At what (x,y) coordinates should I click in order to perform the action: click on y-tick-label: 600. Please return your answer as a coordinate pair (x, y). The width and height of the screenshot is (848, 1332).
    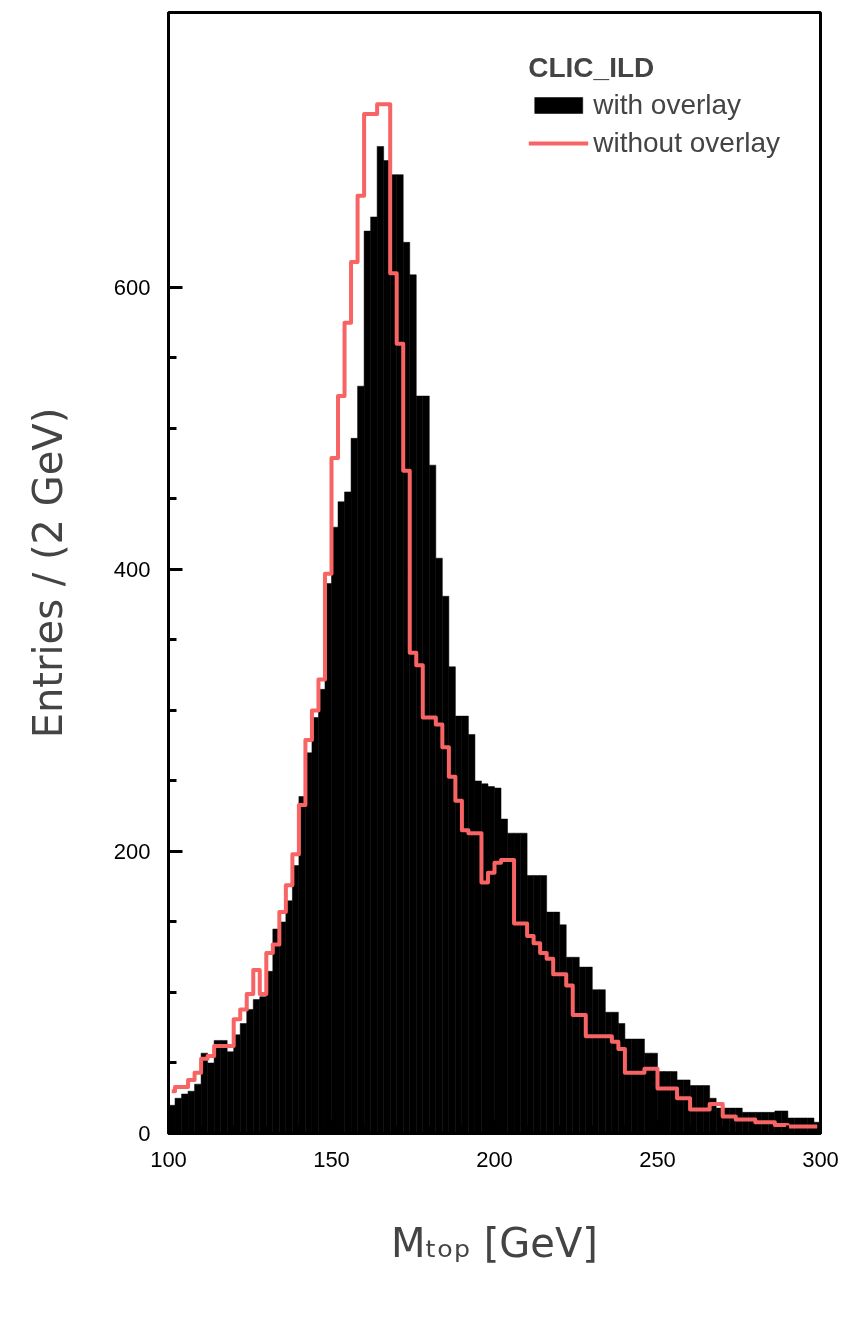
    Looking at the image, I should click on (132, 287).